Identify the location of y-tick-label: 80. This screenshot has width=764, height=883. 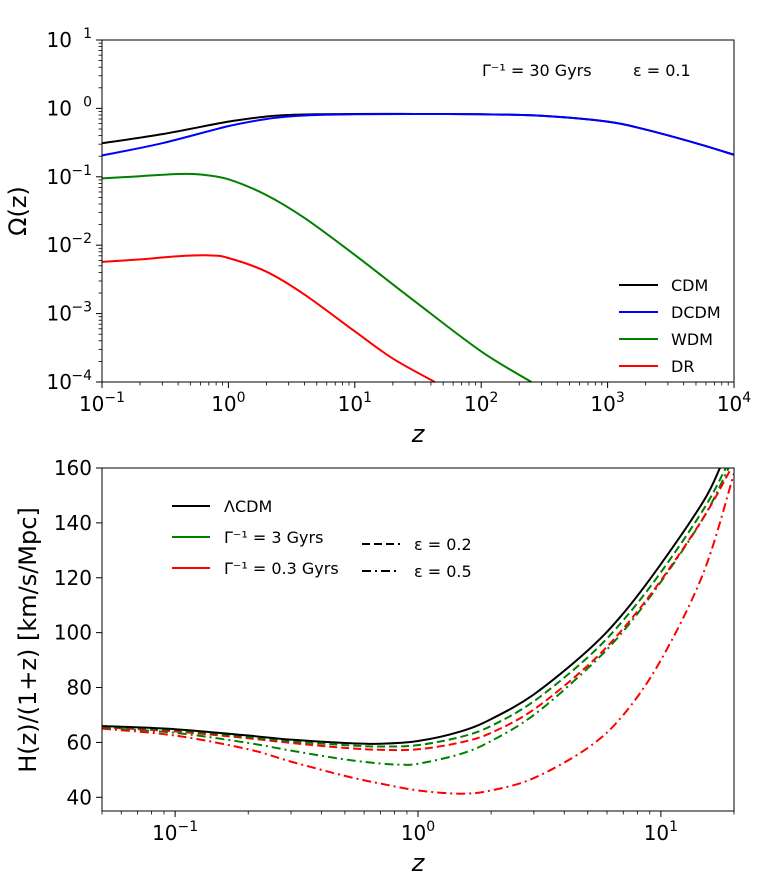
(79, 688).